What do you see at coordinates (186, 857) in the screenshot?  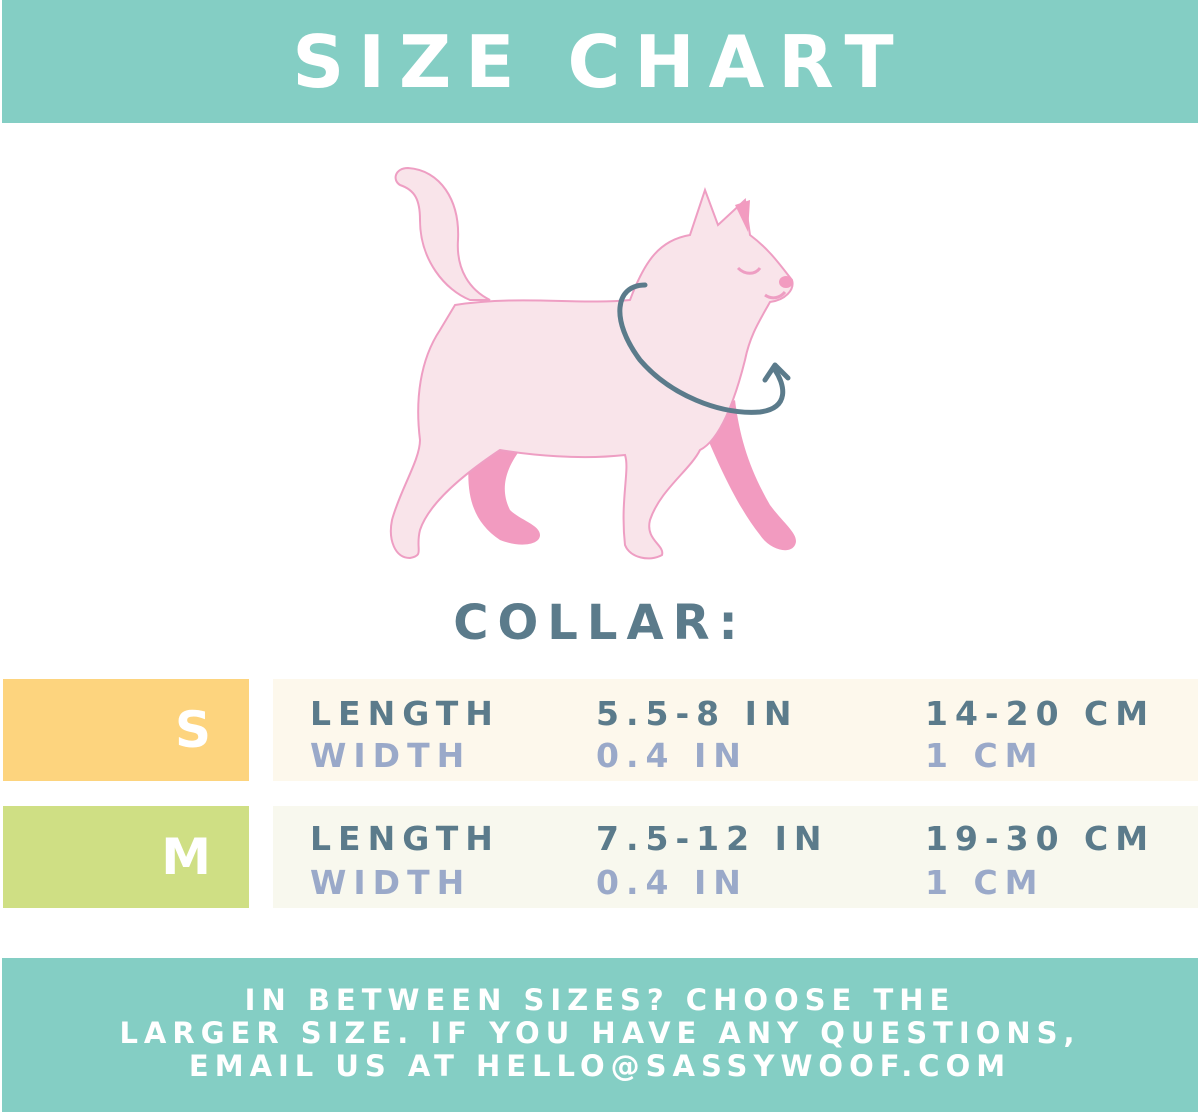 I see `size-label: M` at bounding box center [186, 857].